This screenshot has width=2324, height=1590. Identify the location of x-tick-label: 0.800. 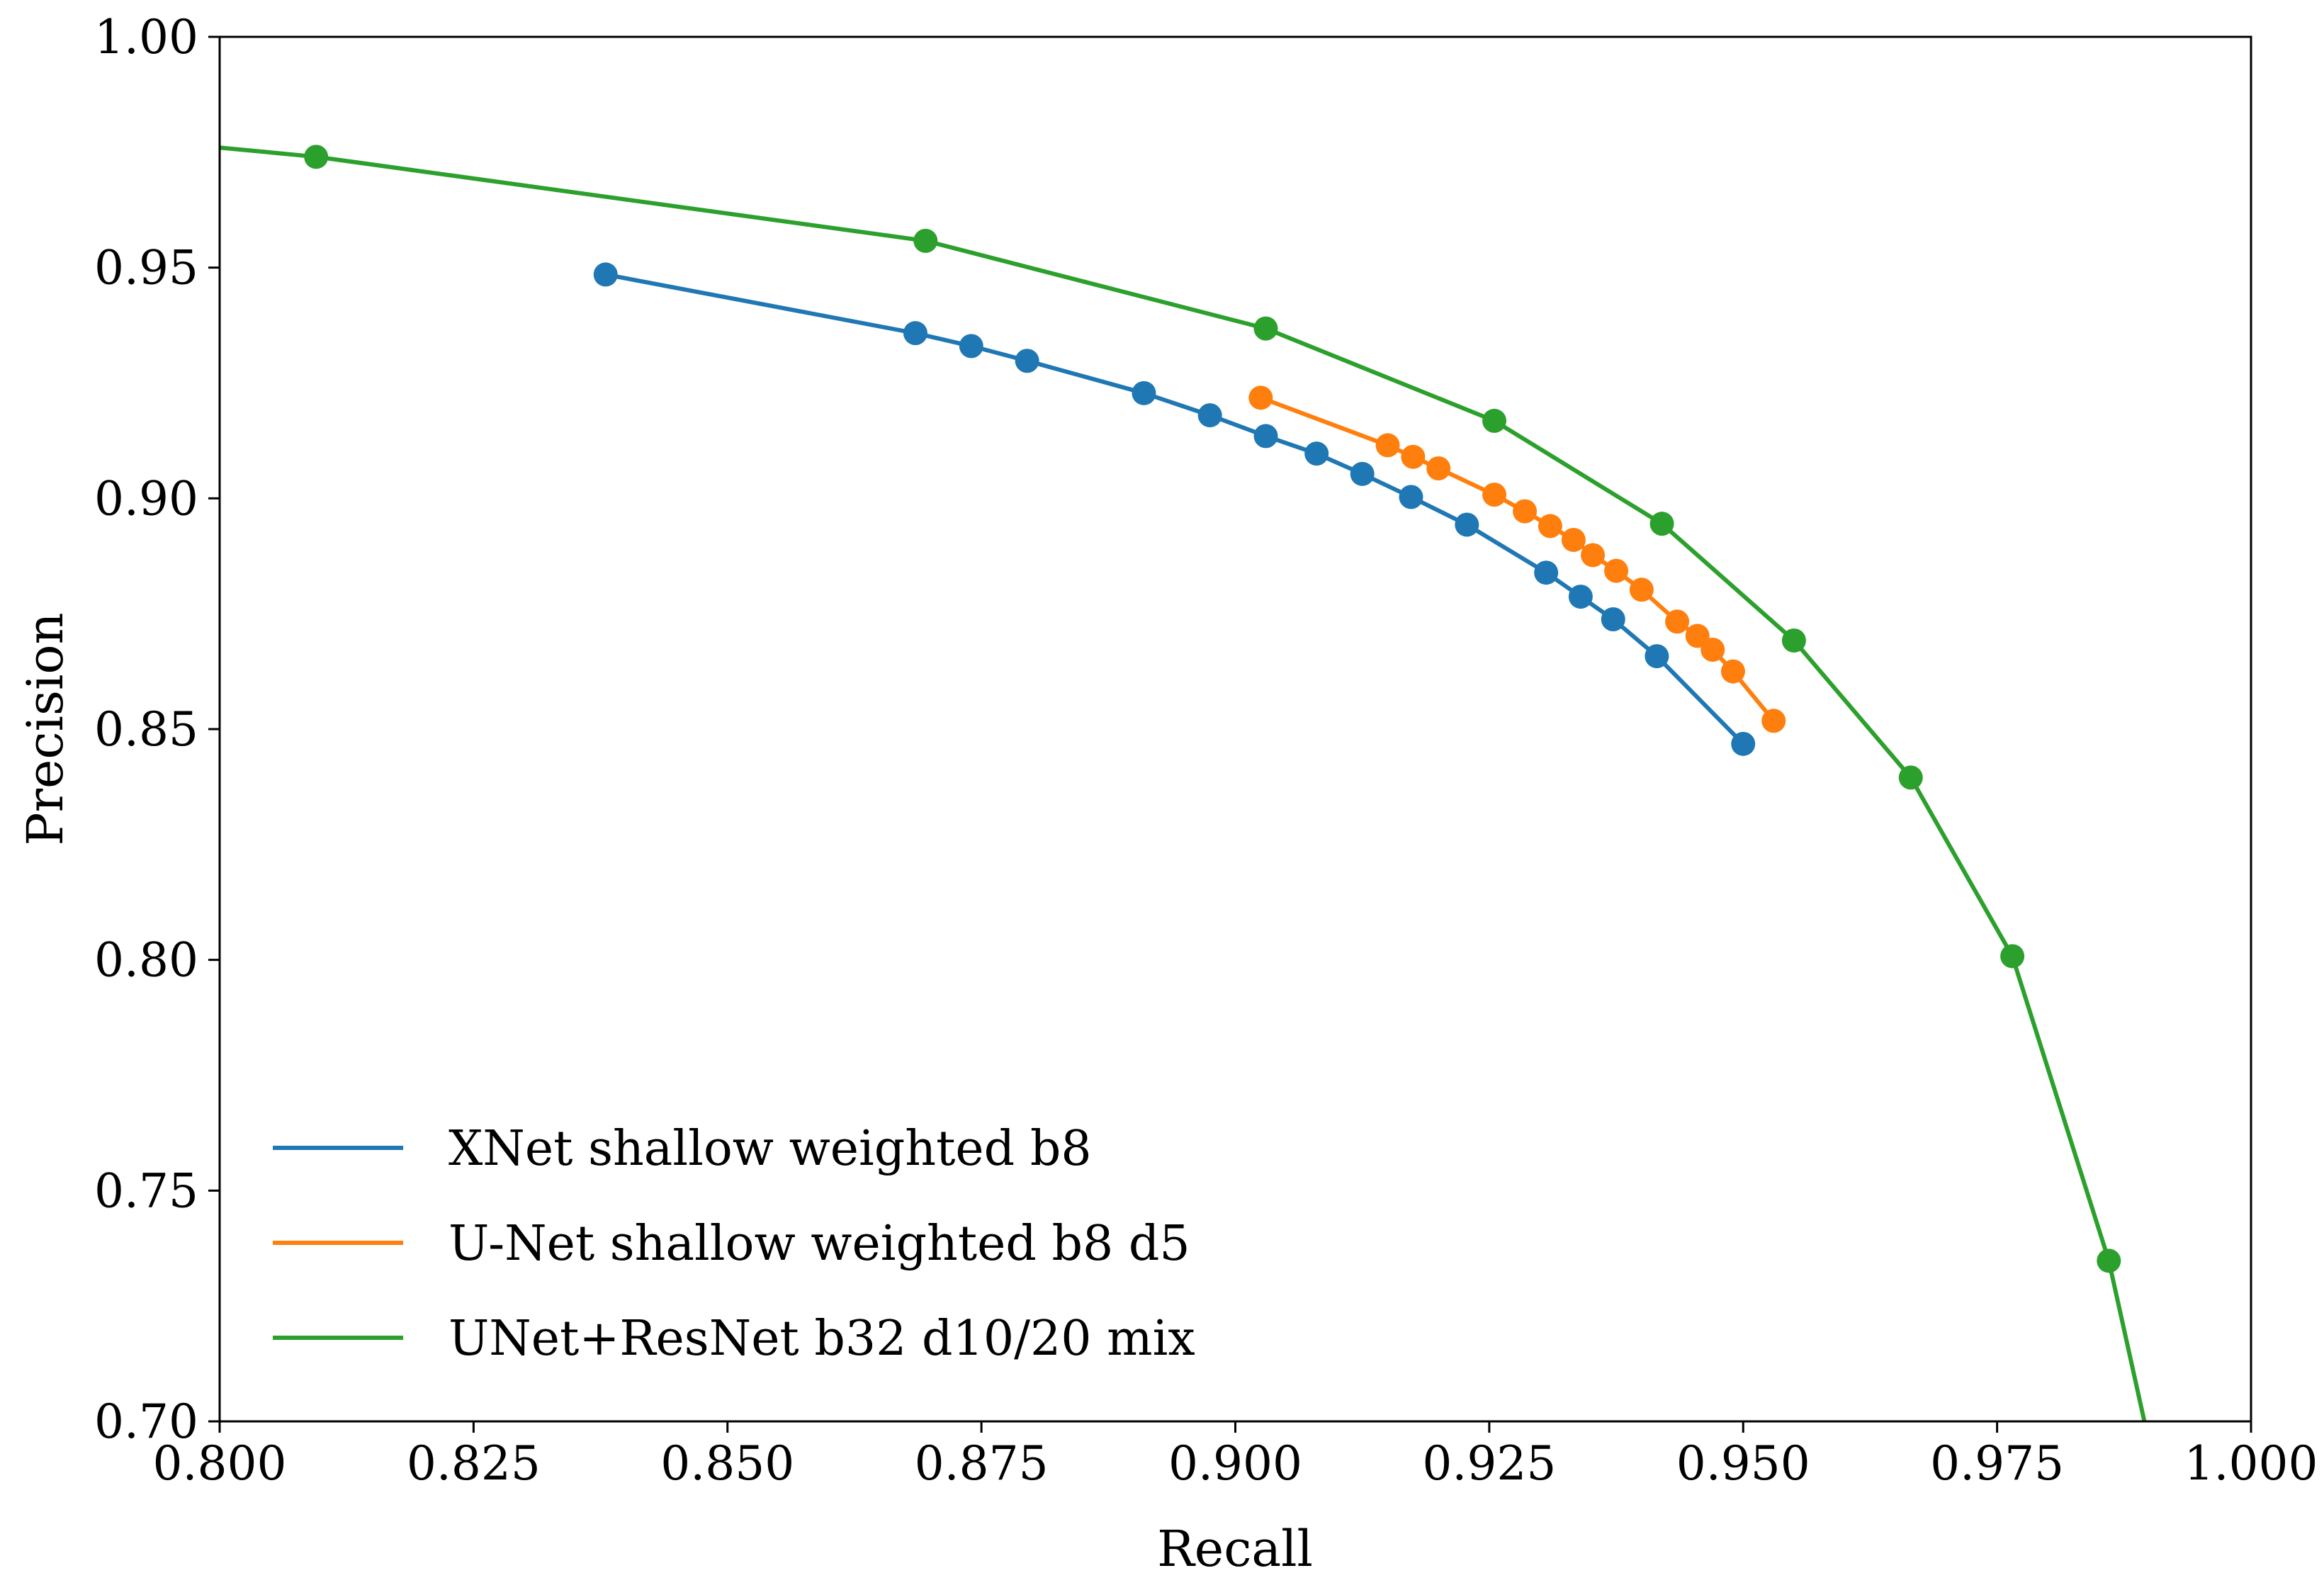
(220, 1463).